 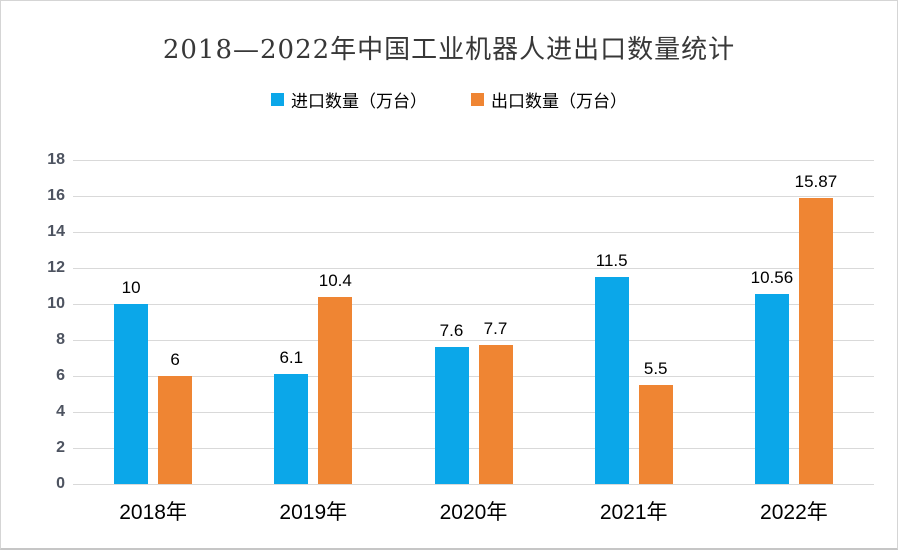 What do you see at coordinates (175, 430) in the screenshot?
I see `bar-export-2018年` at bounding box center [175, 430].